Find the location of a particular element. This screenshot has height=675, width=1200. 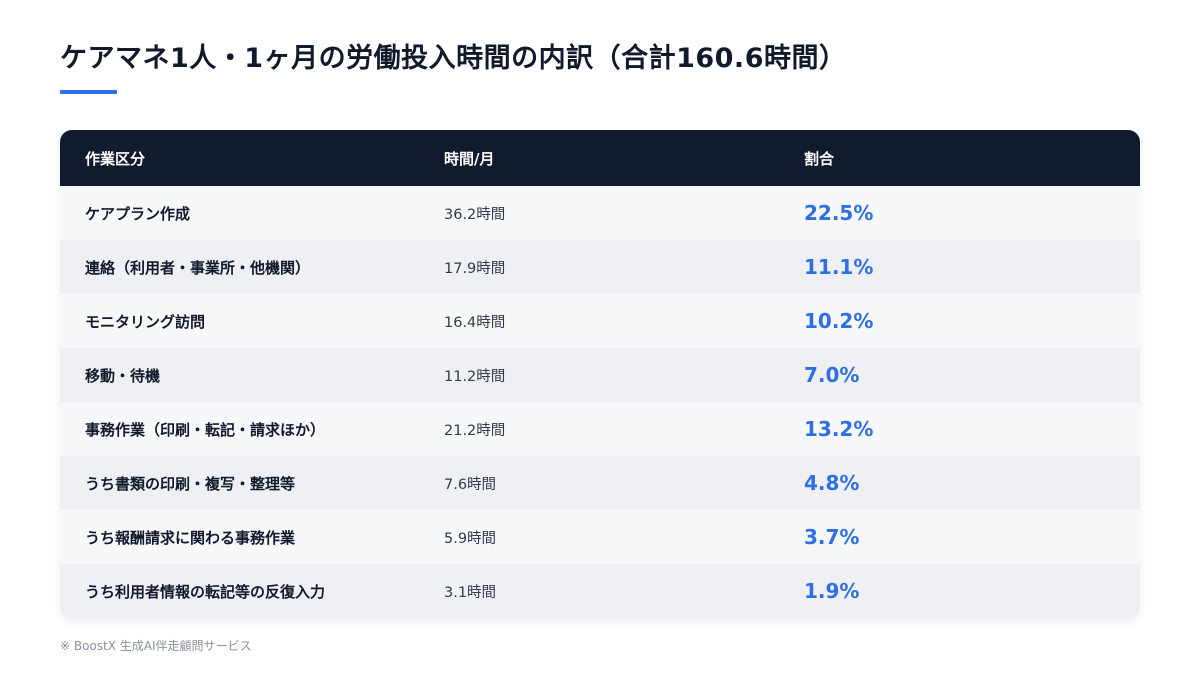

table-row: うち利用者情報の転記等の反復入力 3.1時間 1.9% is located at coordinates (600, 591).